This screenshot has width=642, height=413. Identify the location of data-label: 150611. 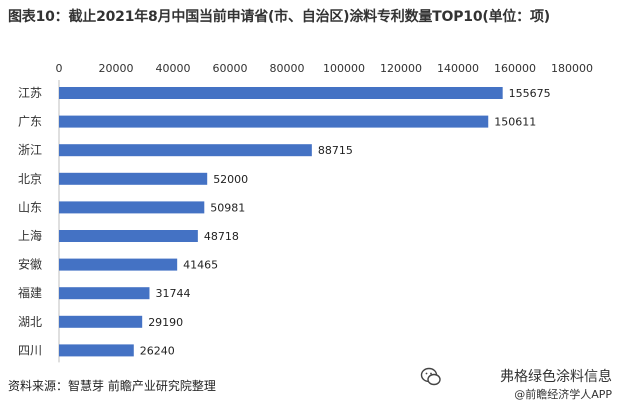
(515, 122).